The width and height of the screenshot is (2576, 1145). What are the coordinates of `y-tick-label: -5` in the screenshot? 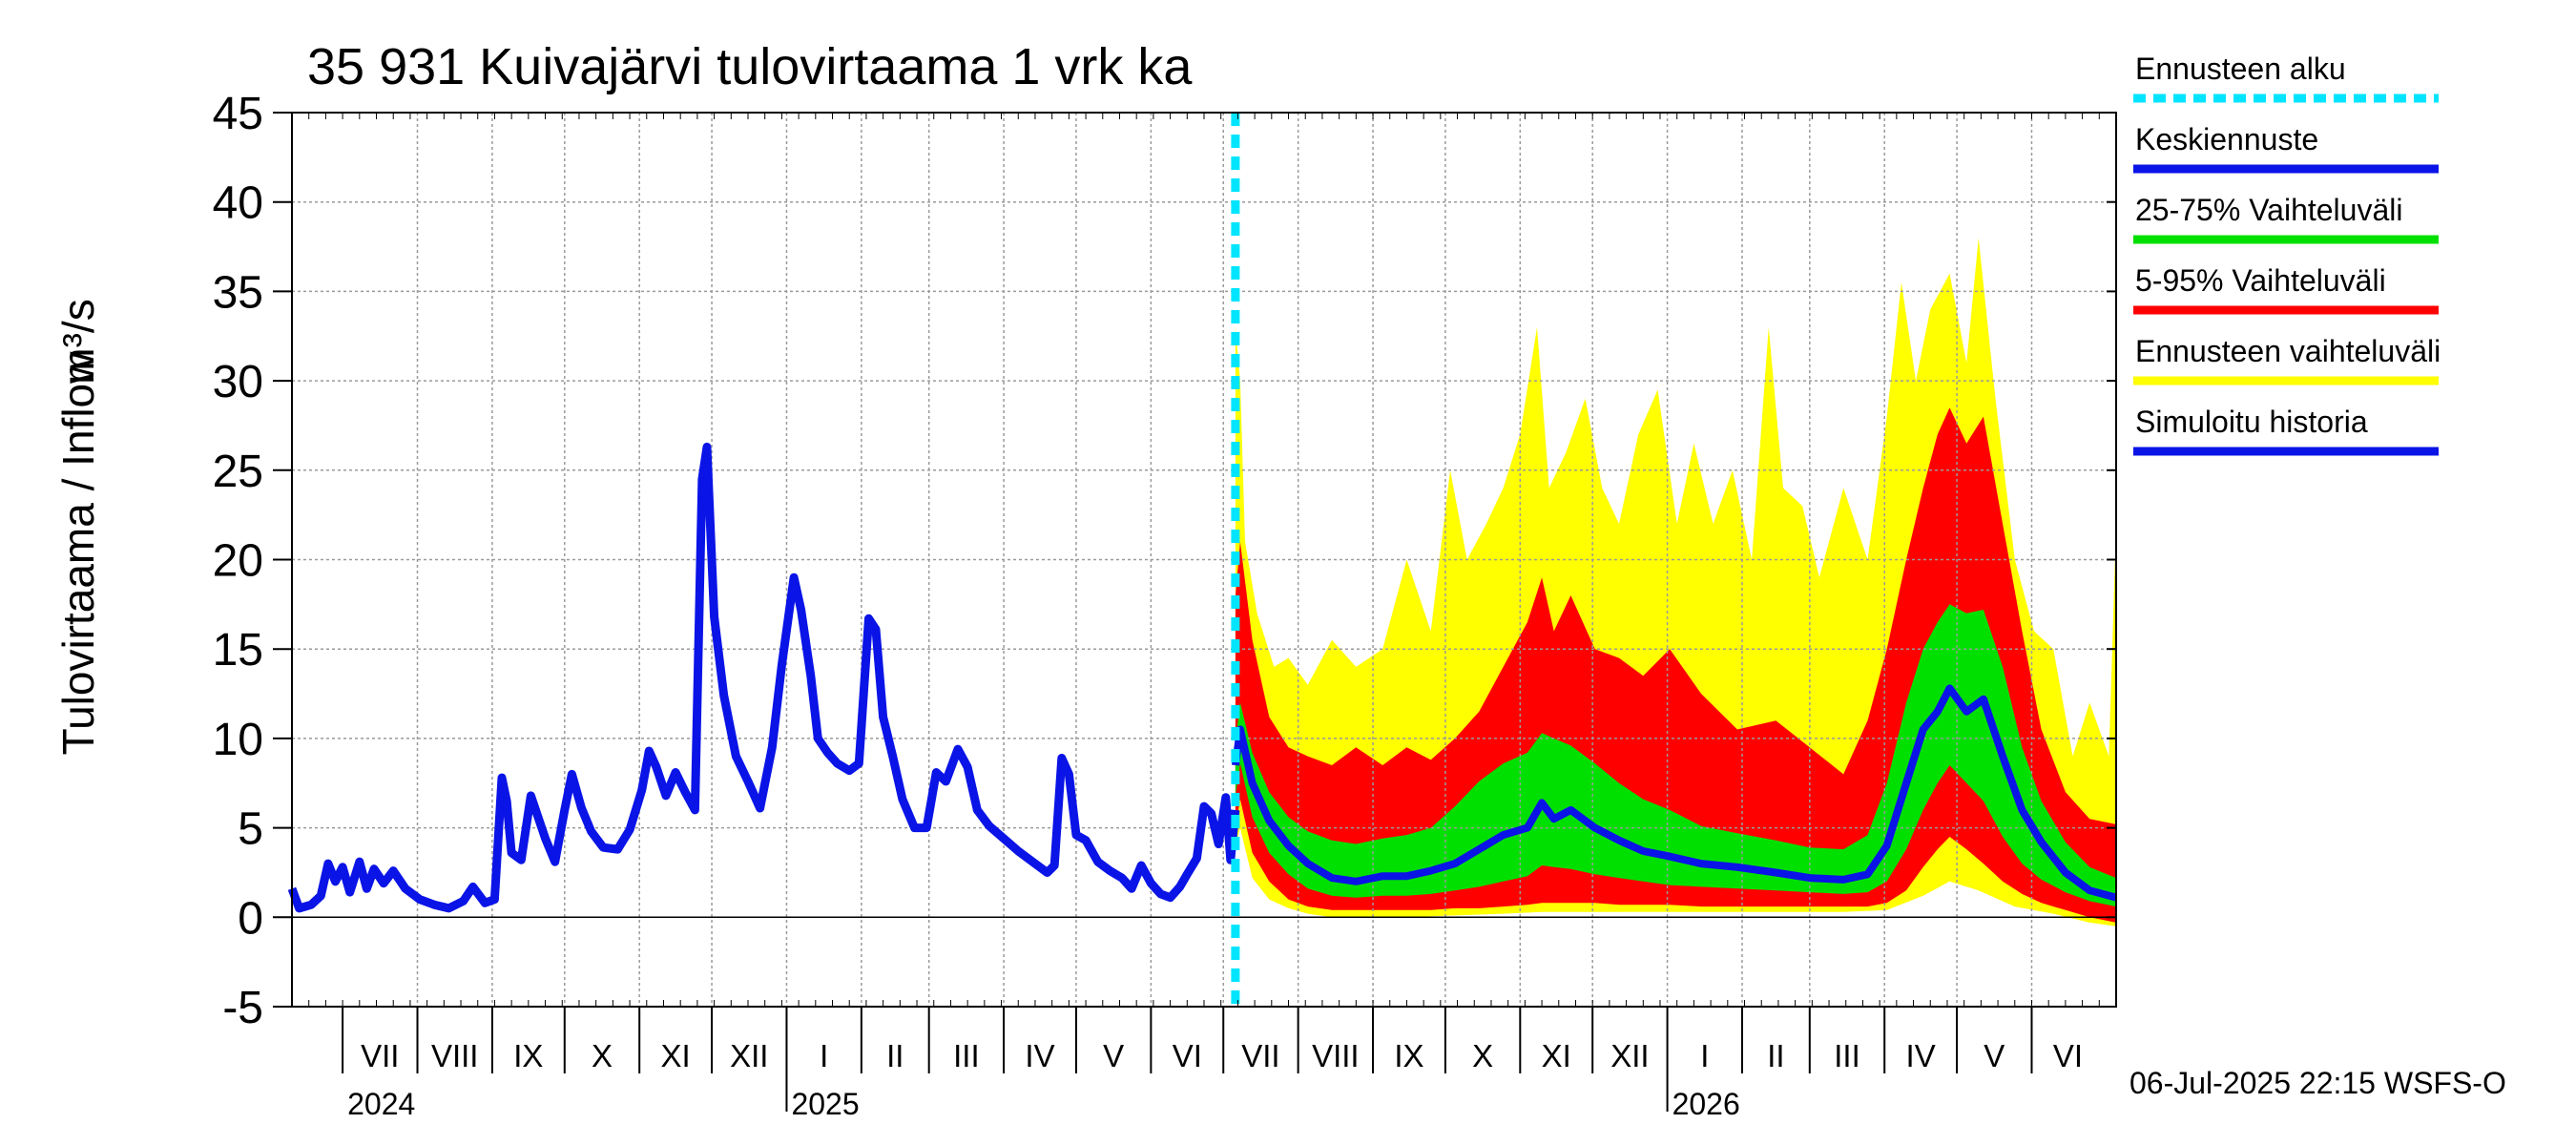 It's located at (242, 1008).